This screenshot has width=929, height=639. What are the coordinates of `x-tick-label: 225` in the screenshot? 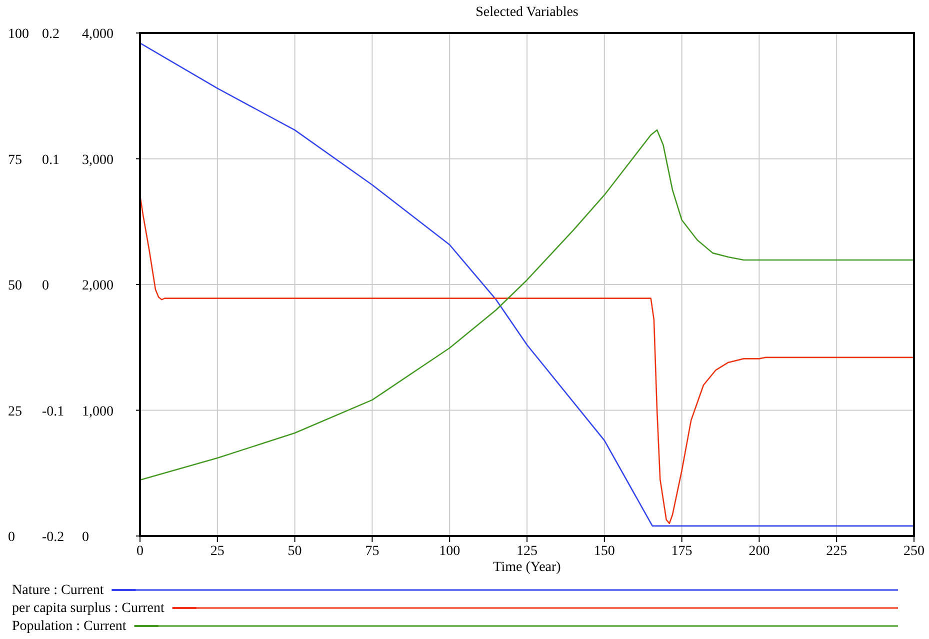 It's located at (837, 551).